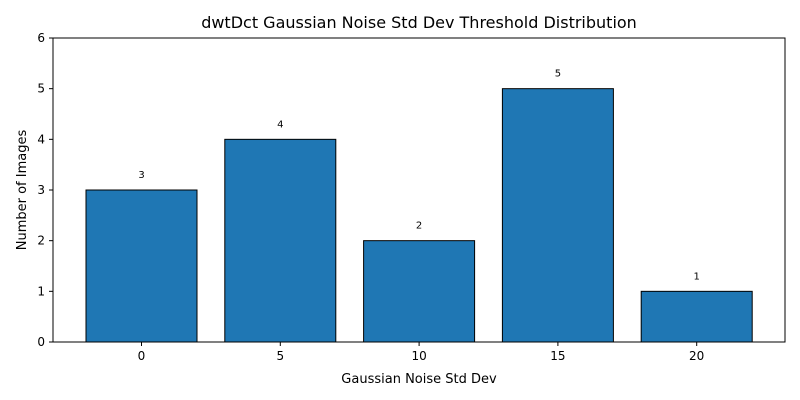  I want to click on data-label-10: 2, so click(419, 226).